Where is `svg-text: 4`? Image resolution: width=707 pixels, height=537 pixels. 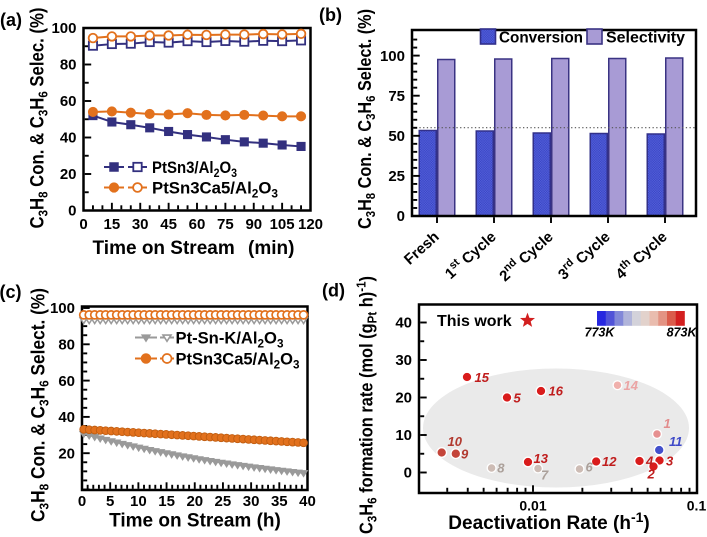 svg-text: 4 is located at coordinates (649, 461).